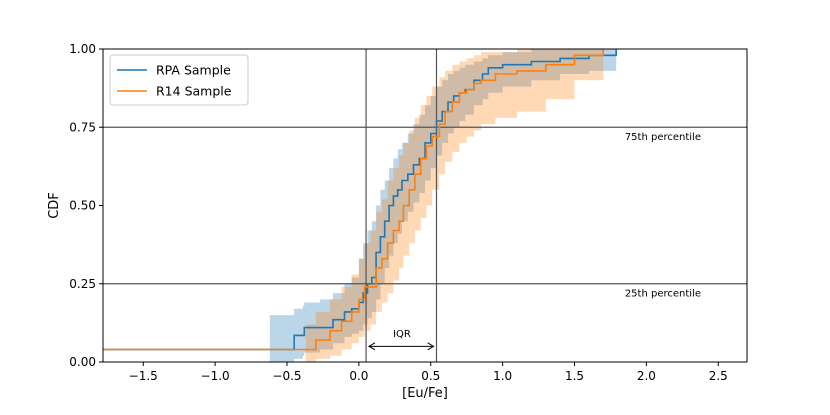 The width and height of the screenshot is (830, 415). Describe the element at coordinates (286, 376) in the screenshot. I see `x-tick-label: −0.5` at that location.